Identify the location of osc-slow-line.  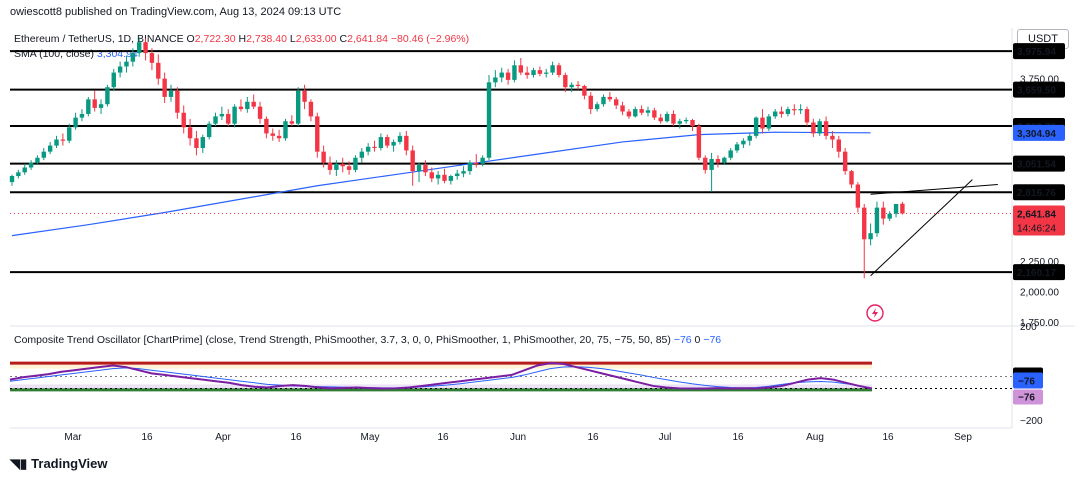
(441, 377).